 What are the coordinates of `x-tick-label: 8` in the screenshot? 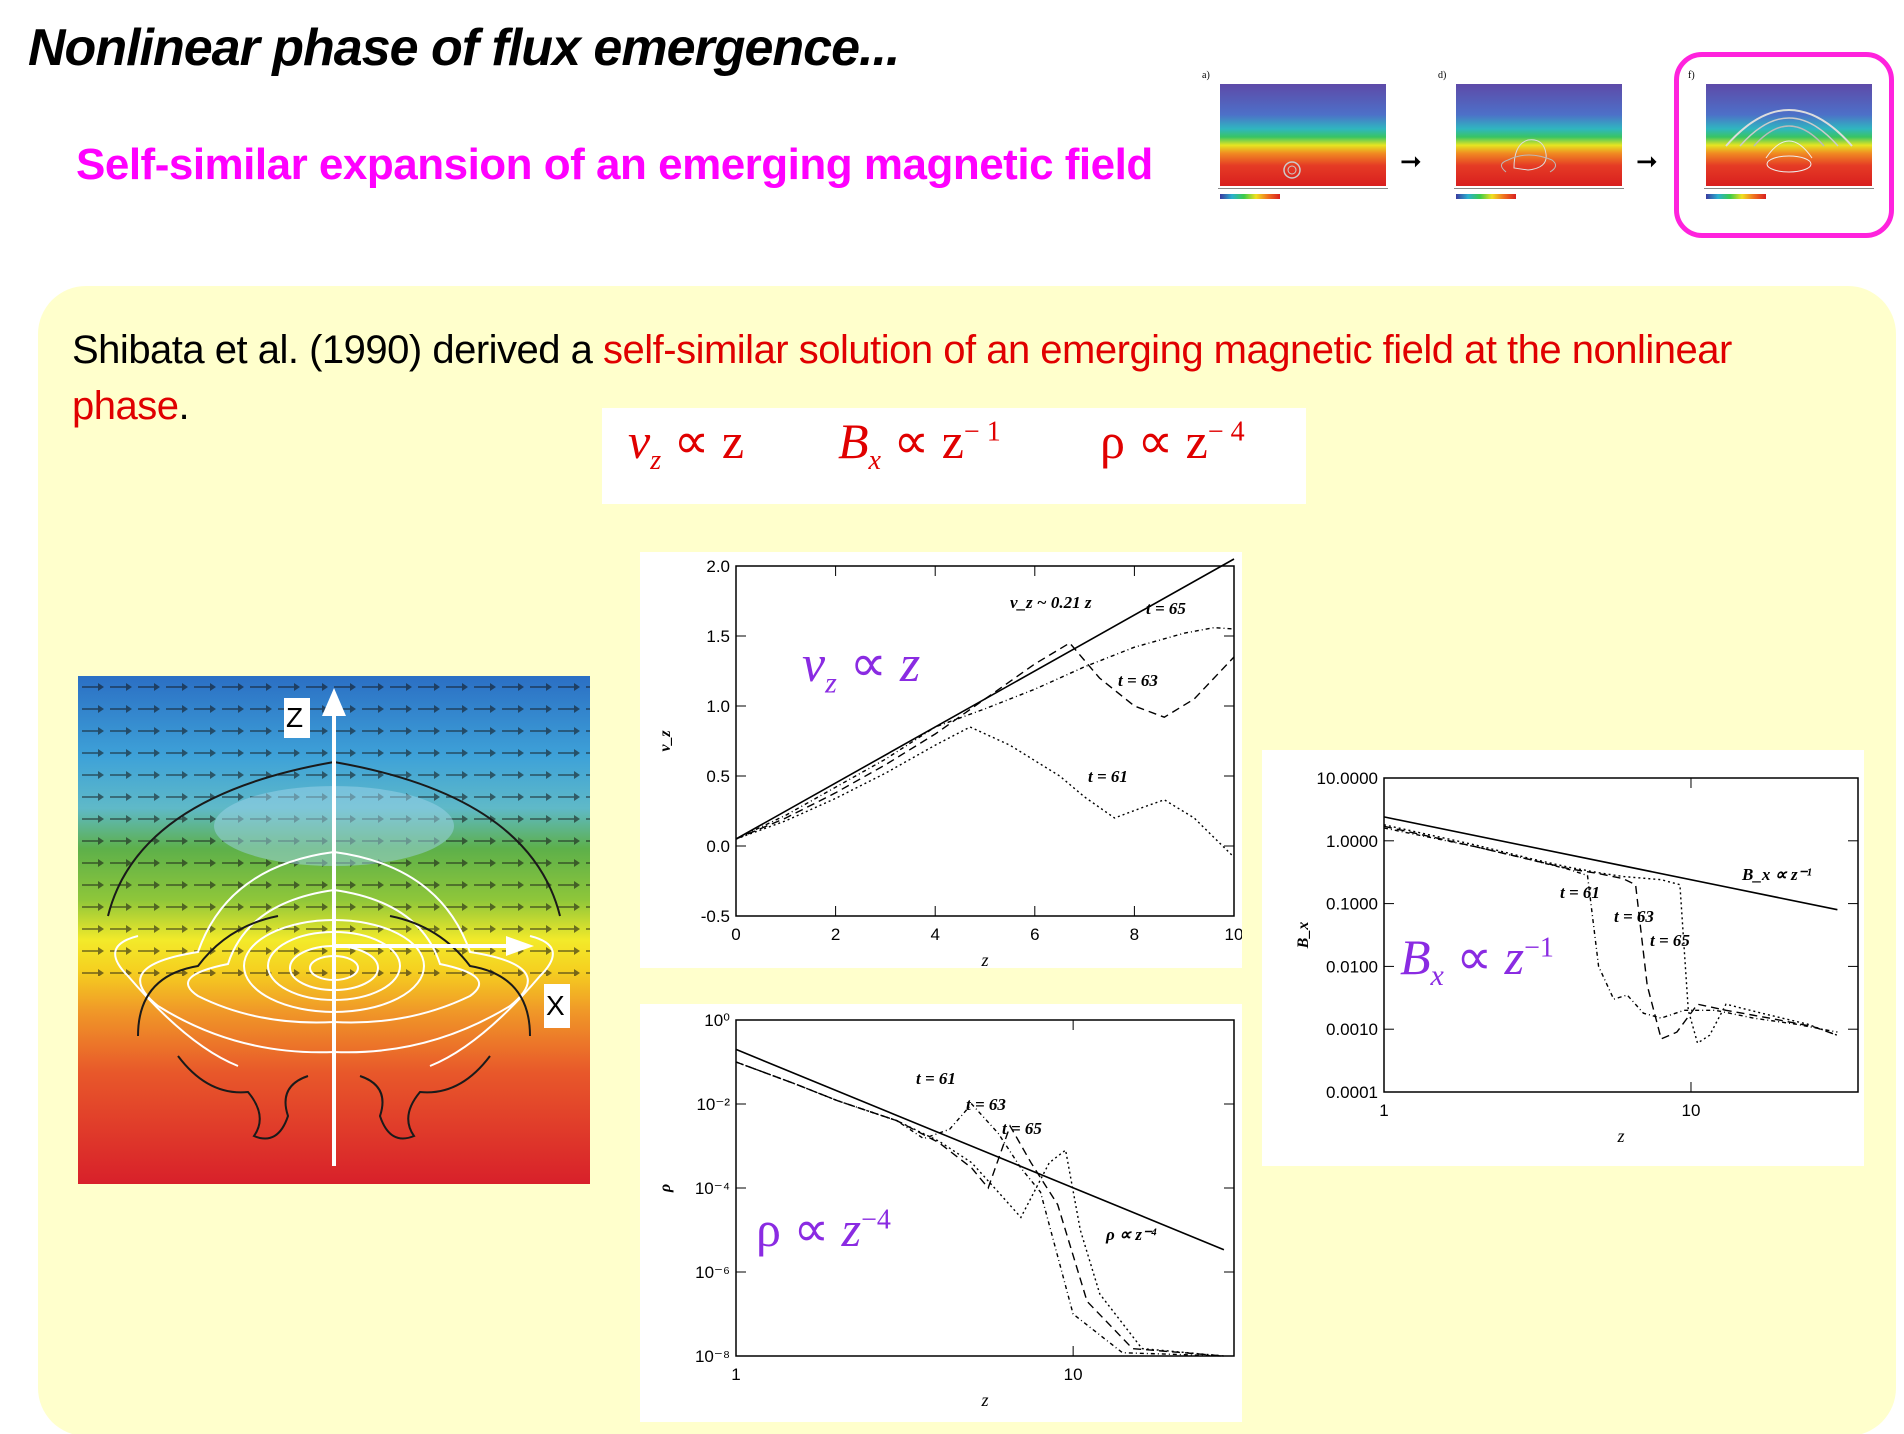 It's located at (1134, 934).